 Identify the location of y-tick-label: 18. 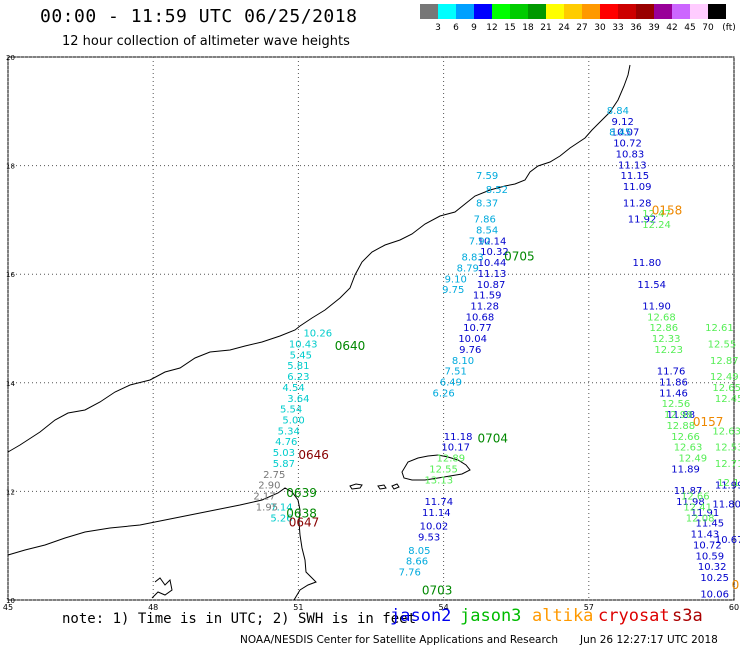
(10, 167).